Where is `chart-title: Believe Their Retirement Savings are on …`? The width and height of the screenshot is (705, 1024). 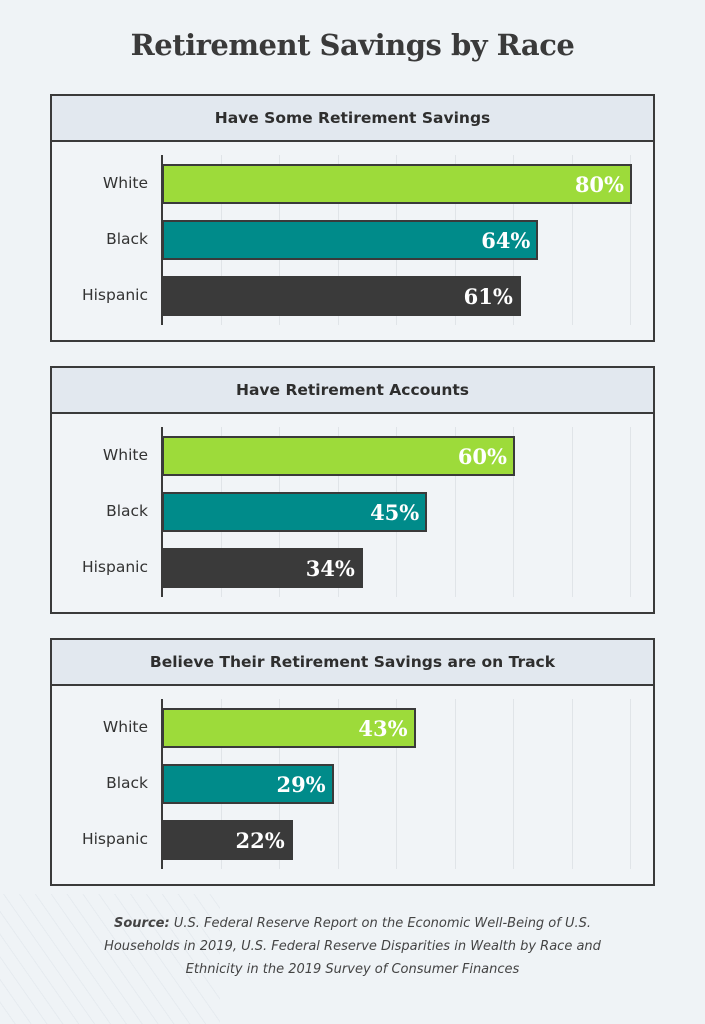
chart-title: Believe Their Retirement Savings are on … is located at coordinates (352, 663).